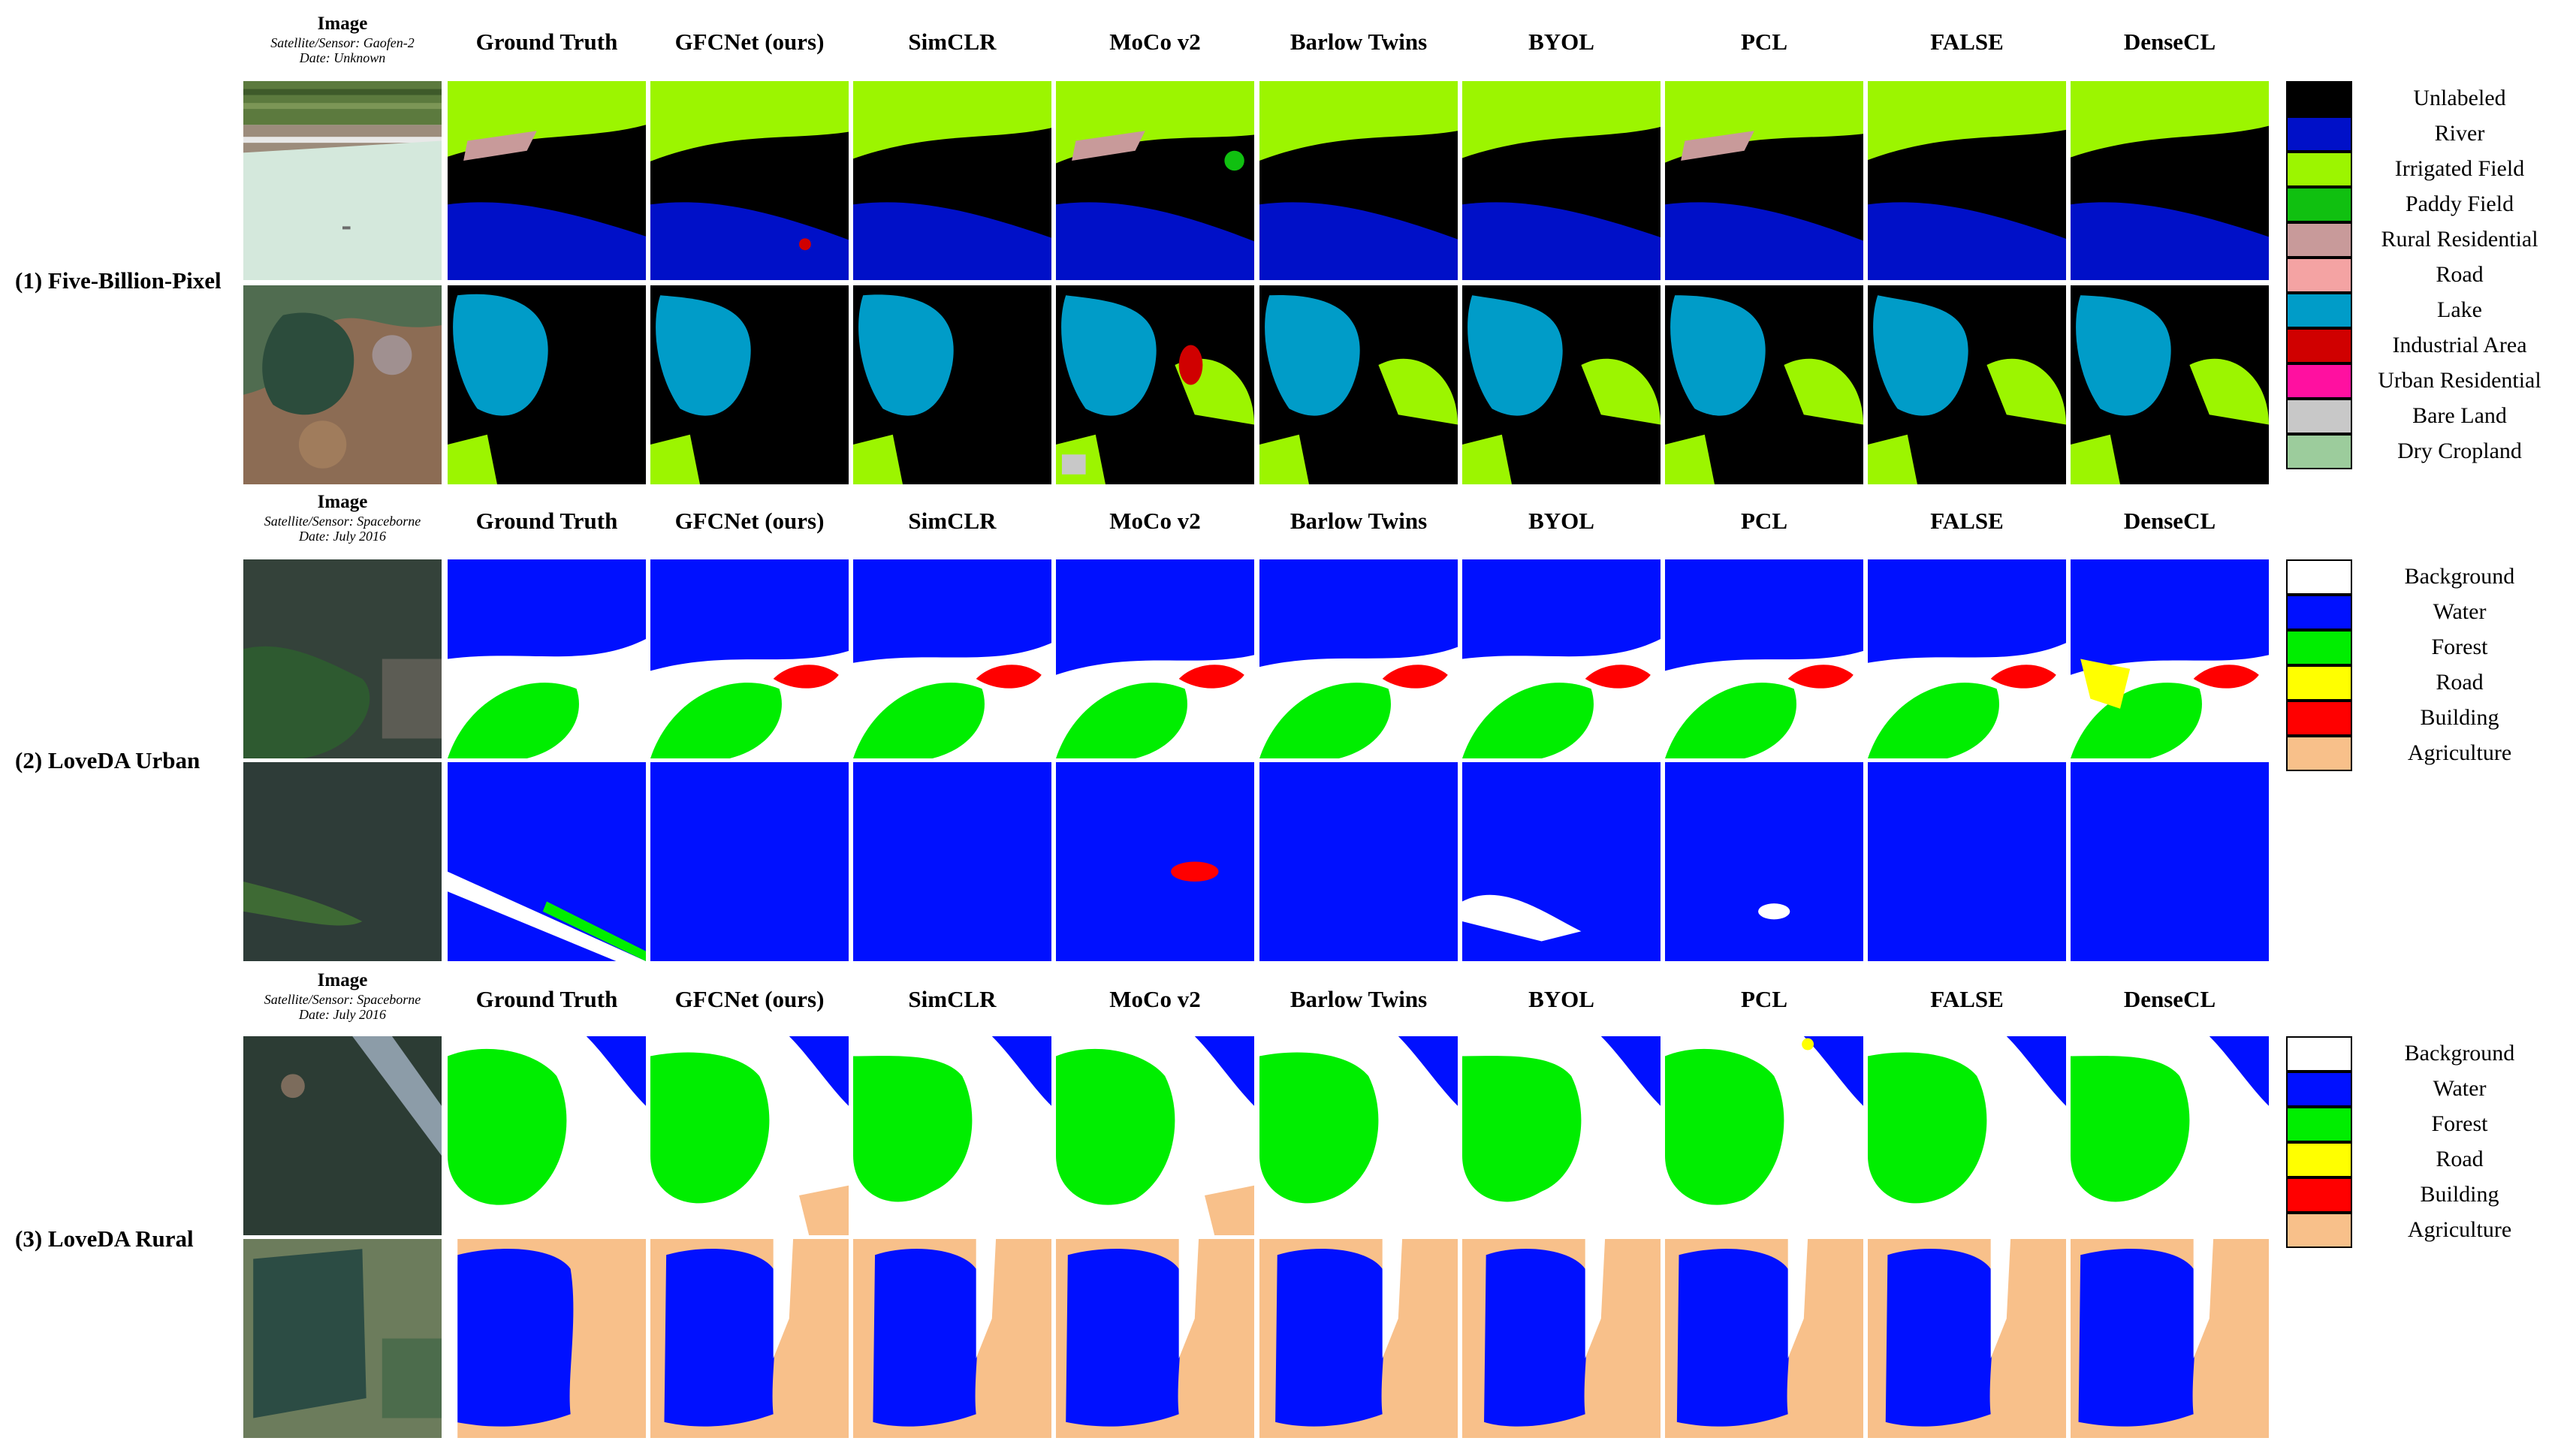 This screenshot has height=1453, width=2576. Describe the element at coordinates (1967, 521) in the screenshot. I see `column-header: FALSE` at that location.